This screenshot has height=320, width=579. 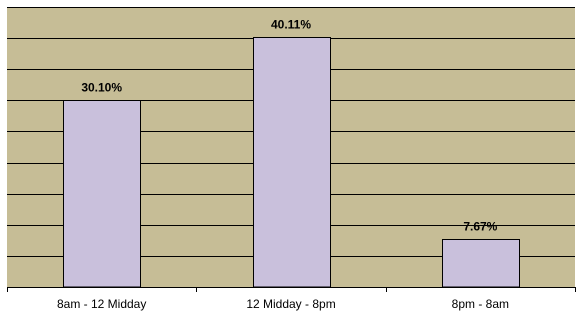 I want to click on x-tick-label: 8am - 12 Midday, so click(x=101, y=304).